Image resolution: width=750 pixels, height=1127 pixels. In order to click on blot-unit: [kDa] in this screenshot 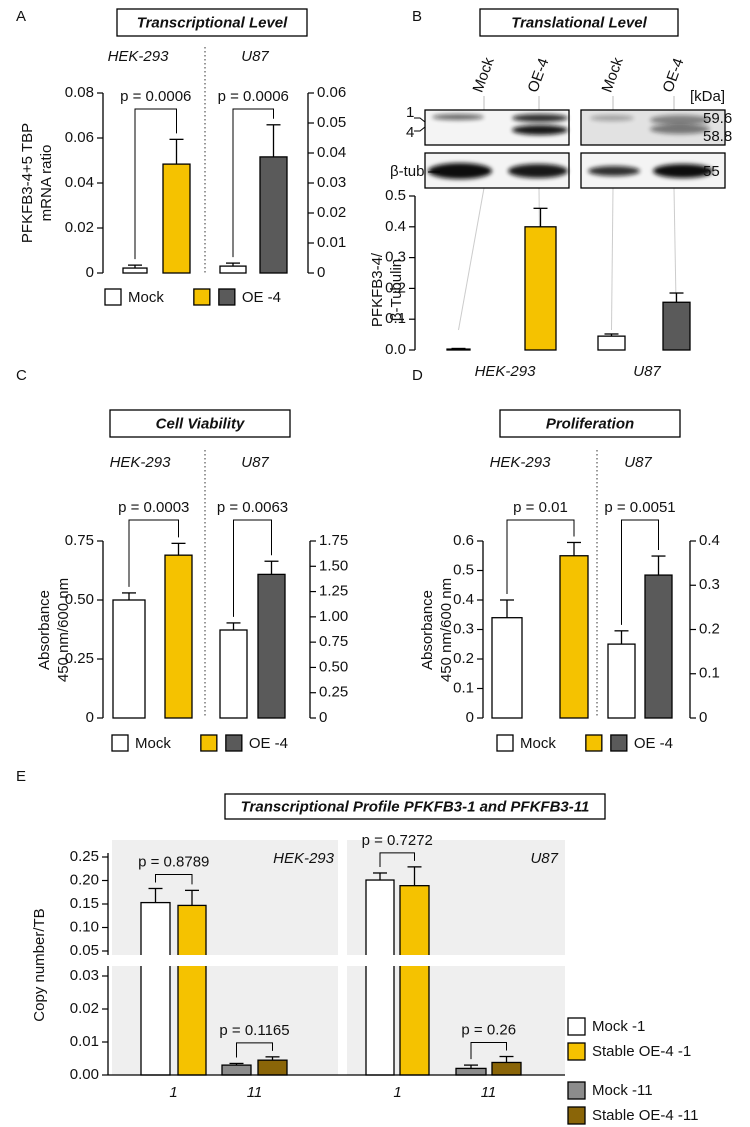, I will do `click(707, 96)`.